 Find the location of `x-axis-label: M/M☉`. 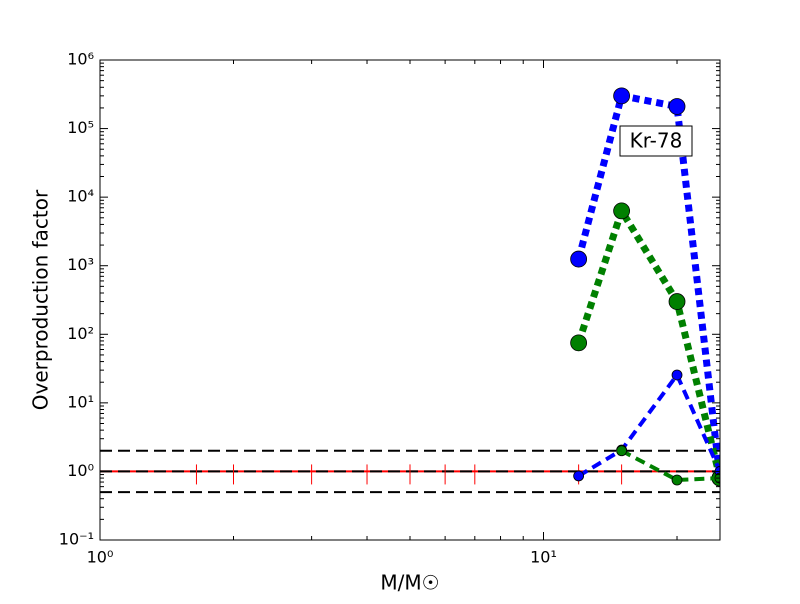

x-axis-label: M/M☉ is located at coordinates (409, 583).